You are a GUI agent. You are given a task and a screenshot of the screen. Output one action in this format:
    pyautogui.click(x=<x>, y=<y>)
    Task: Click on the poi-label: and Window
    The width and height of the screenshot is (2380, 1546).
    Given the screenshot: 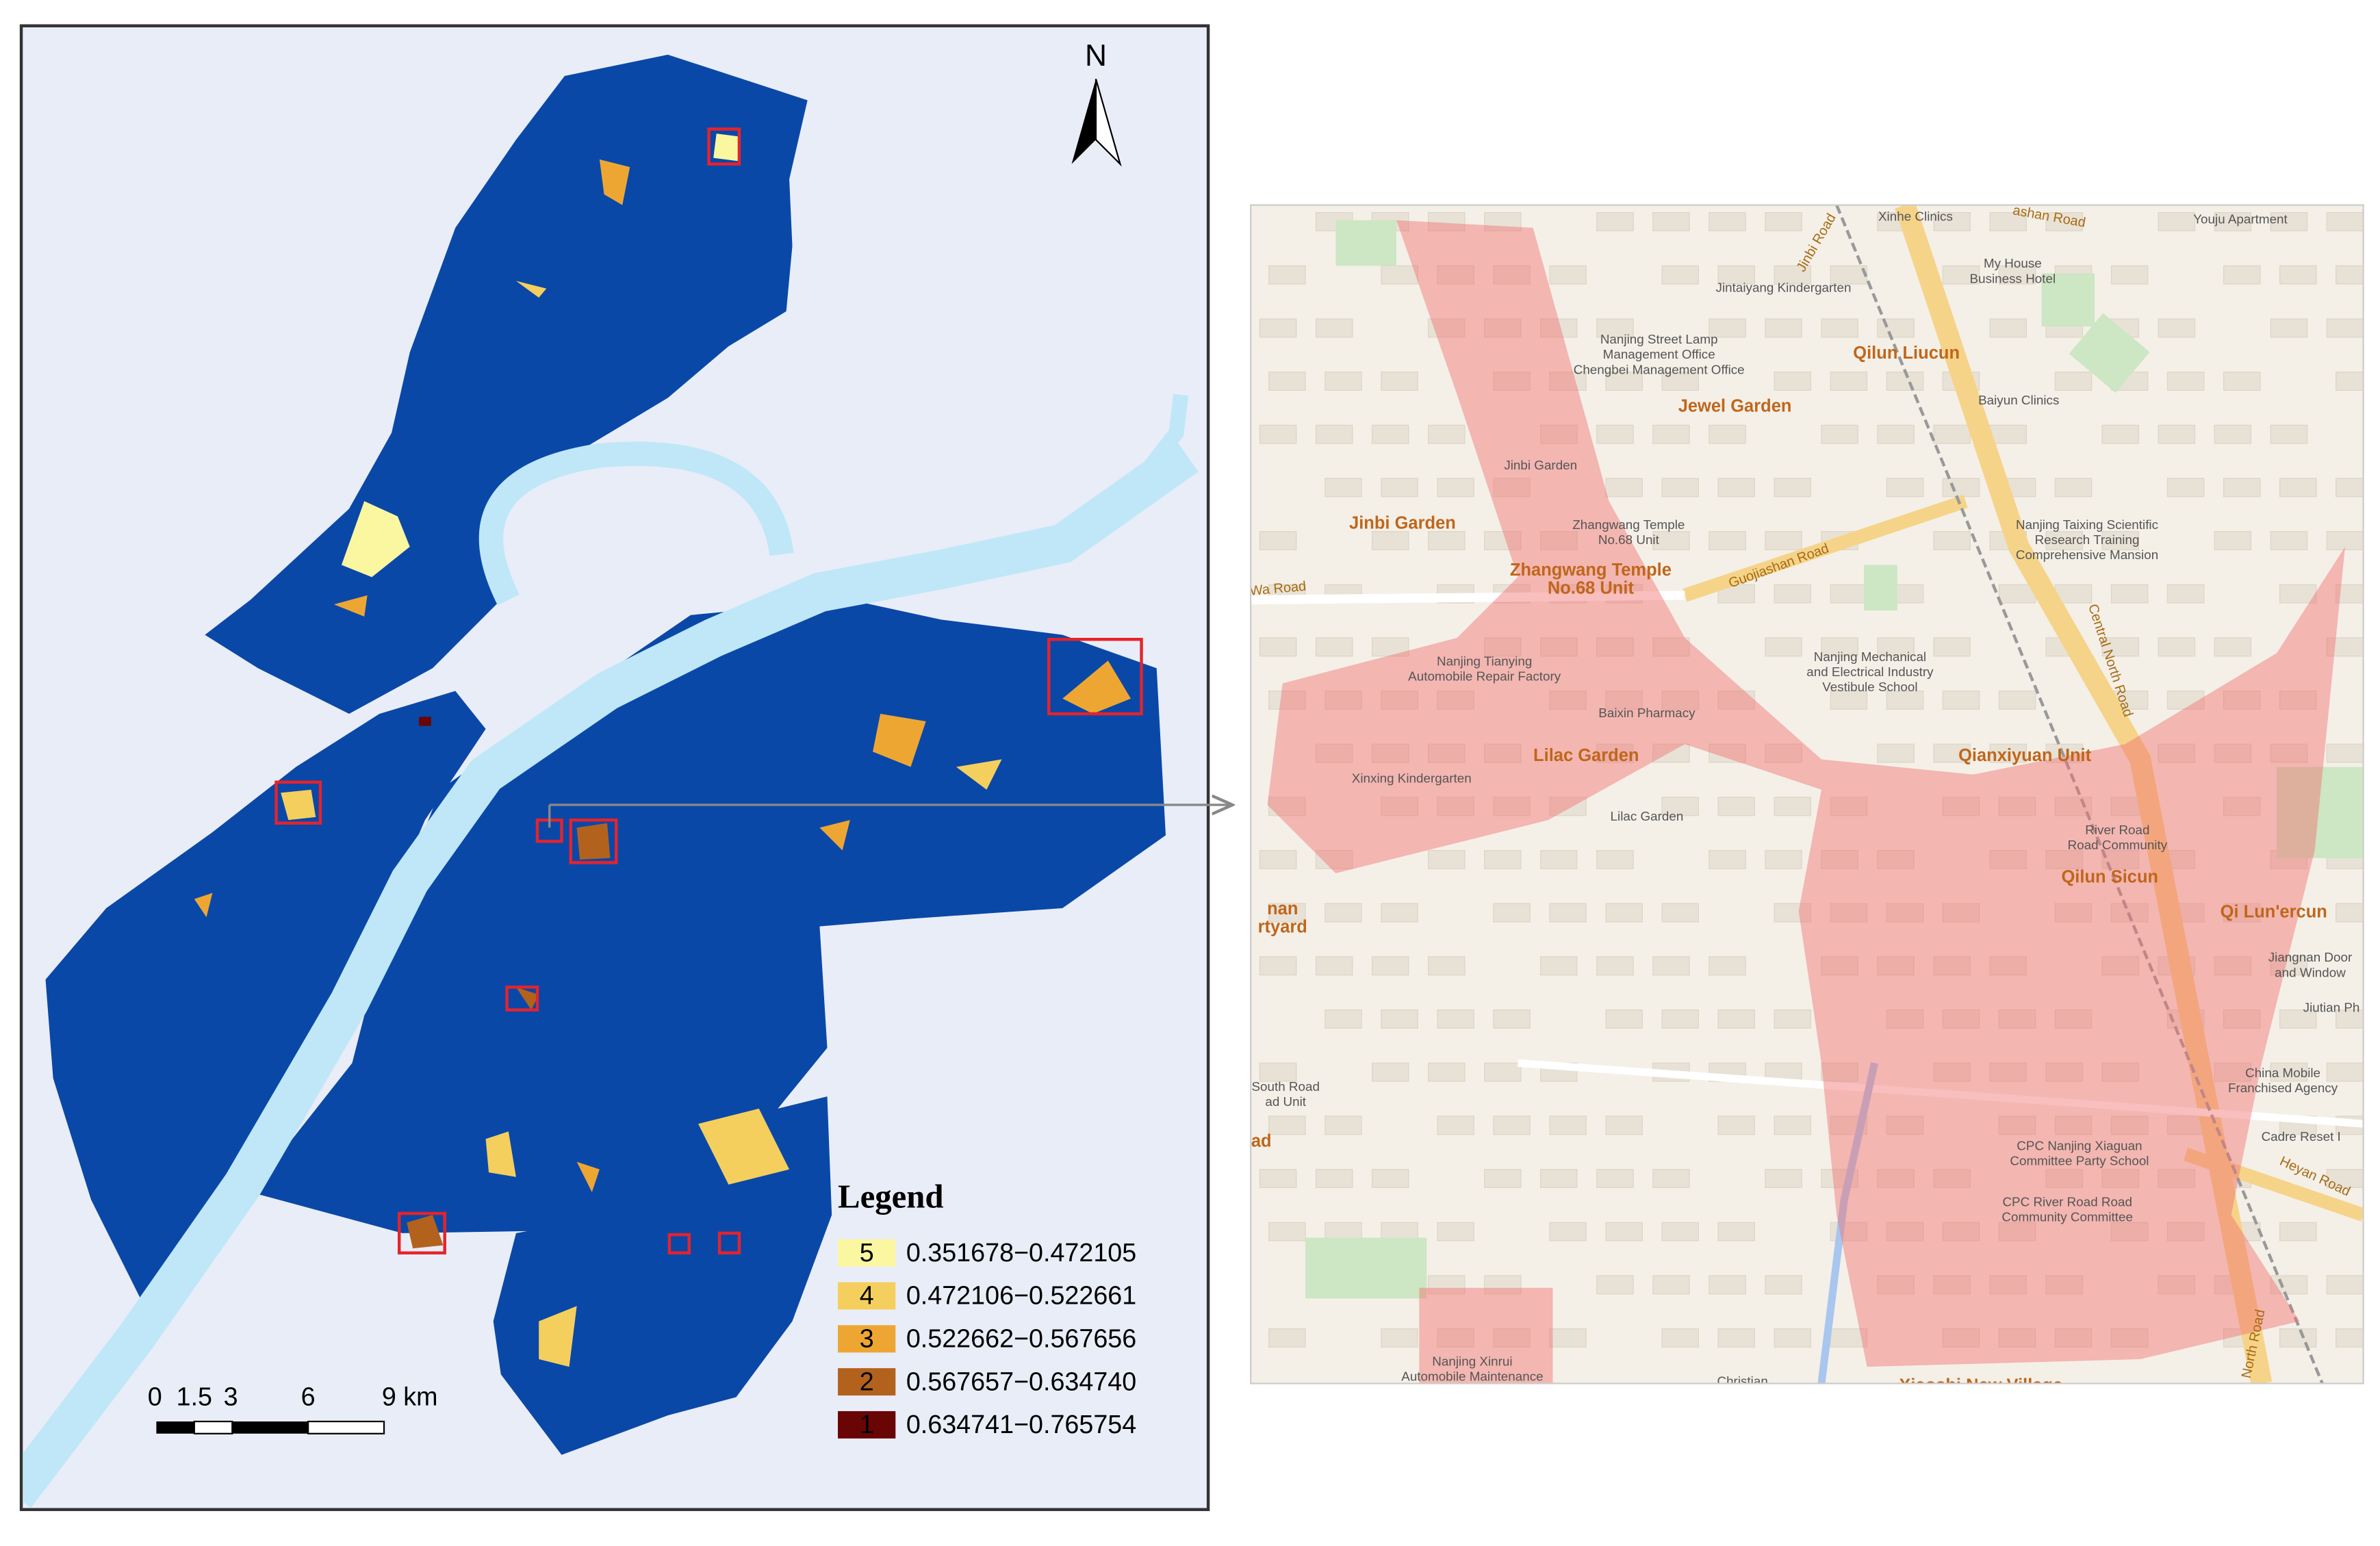 What is the action you would take?
    pyautogui.click(x=2310, y=972)
    